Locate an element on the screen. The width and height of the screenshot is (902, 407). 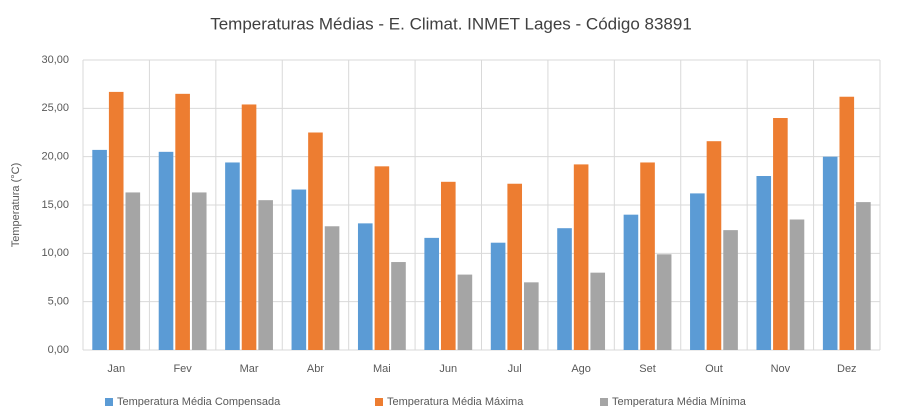
y-tick-label: 10,00 is located at coordinates (55, 253).